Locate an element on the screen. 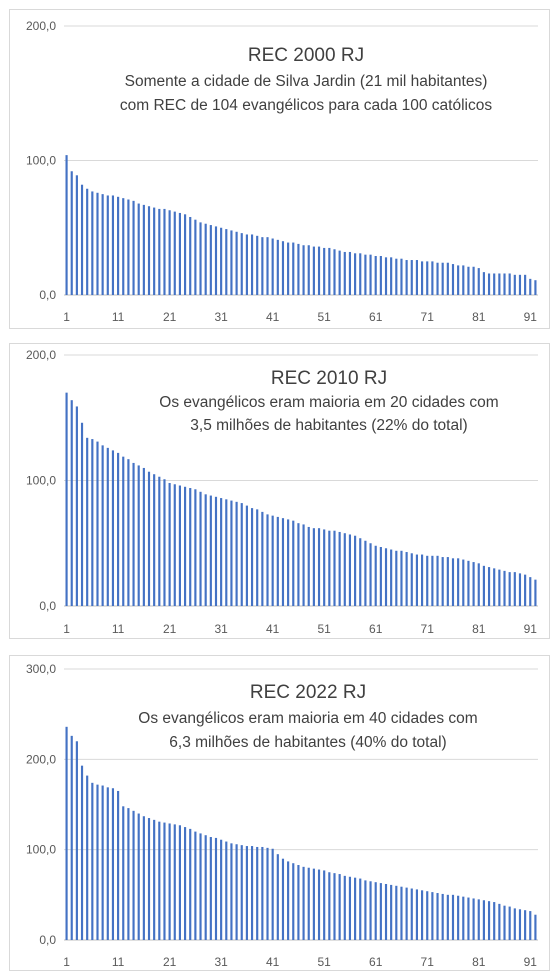 The width and height of the screenshot is (556, 978). x-tick-label: 1 is located at coordinates (66, 629).